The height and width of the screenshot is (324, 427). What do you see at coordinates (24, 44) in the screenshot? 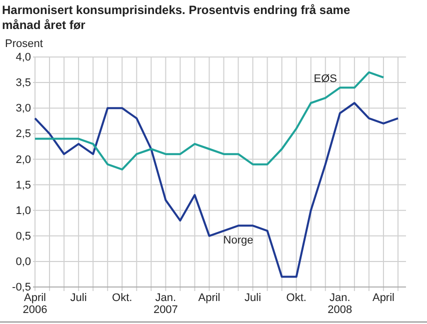
I see `y-axis-title: Prosent` at bounding box center [24, 44].